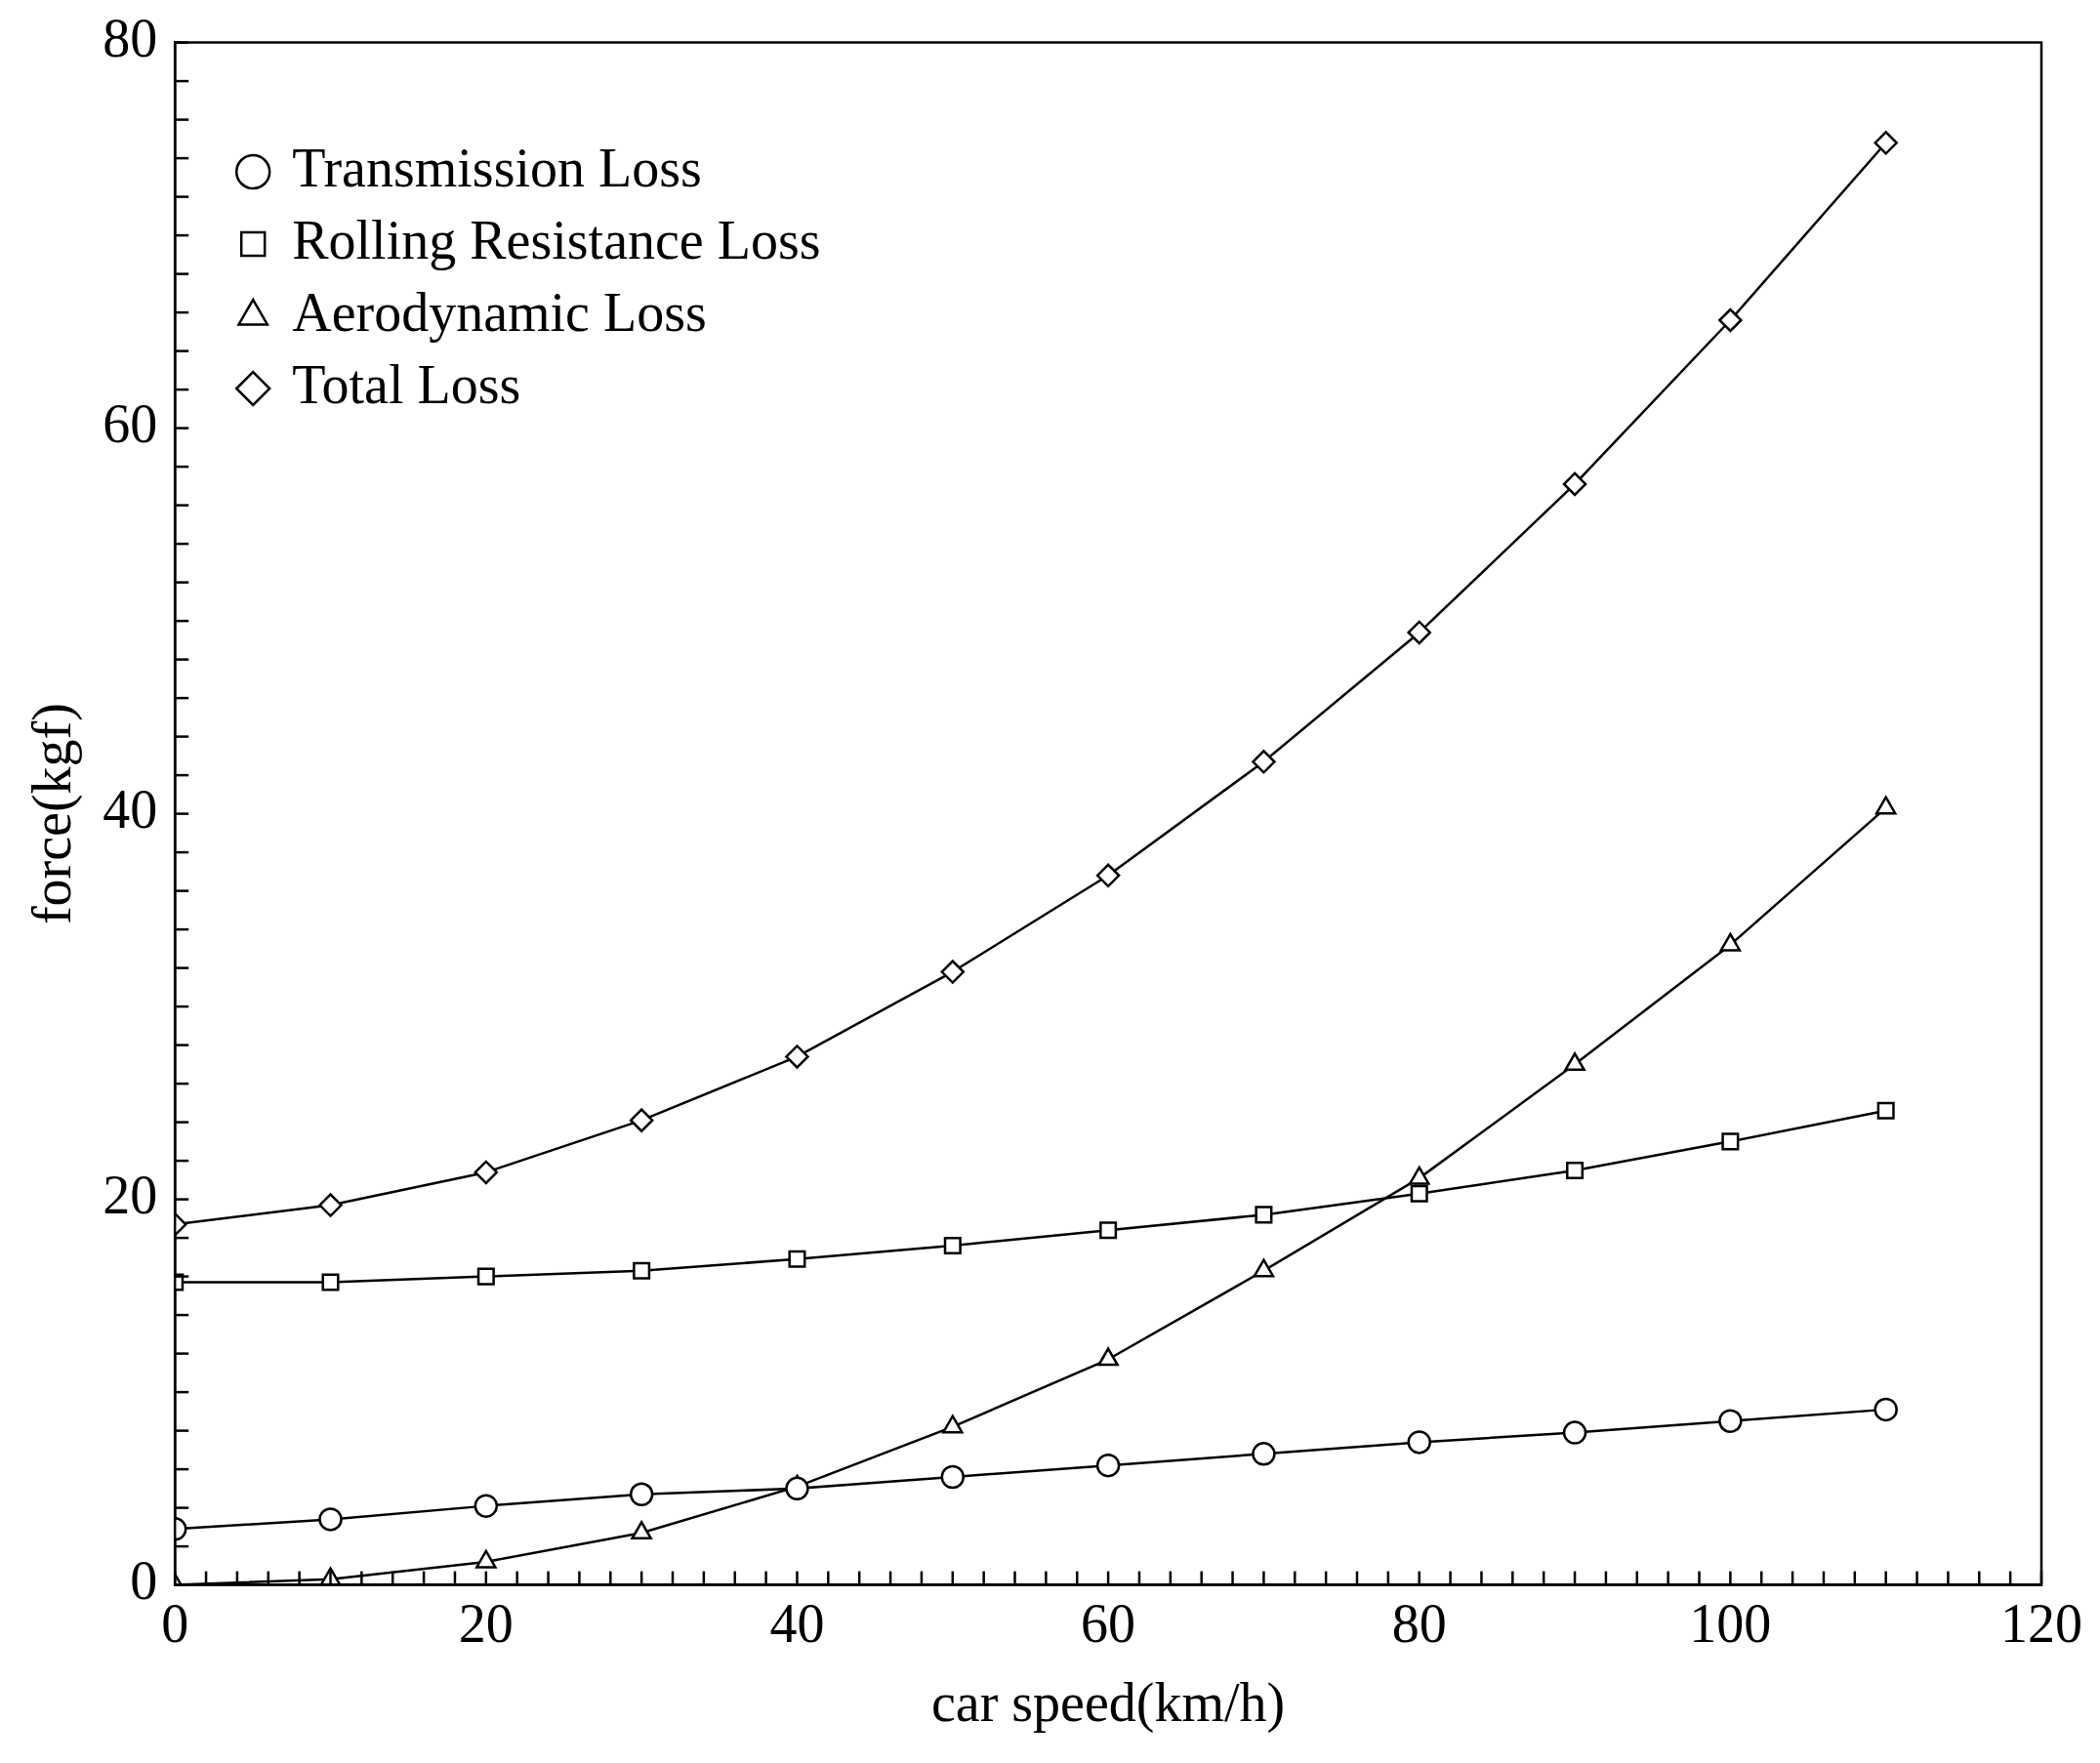  What do you see at coordinates (144, 1581) in the screenshot?
I see `y-tick-label: 0` at bounding box center [144, 1581].